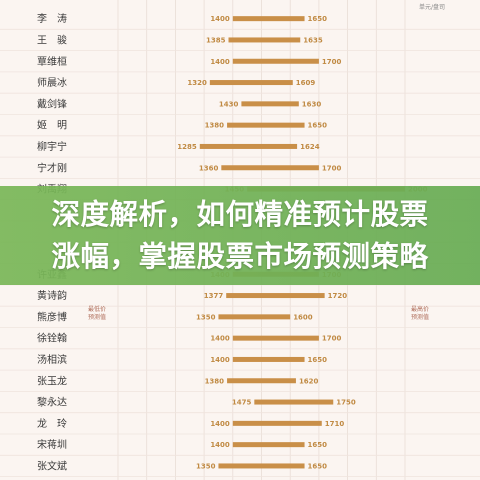  What do you see at coordinates (312, 104) in the screenshot?
I see `high-value-label: 1630` at bounding box center [312, 104].